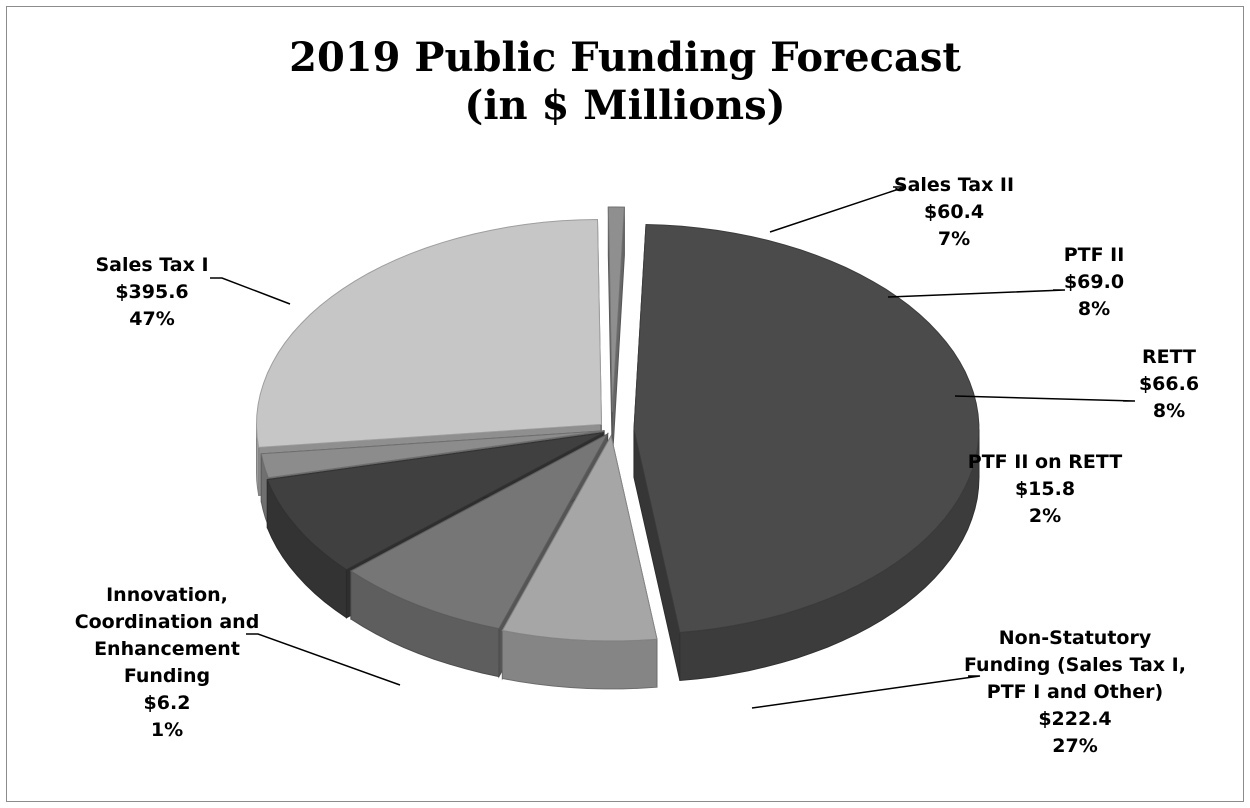 This screenshot has height=808, width=1250. Describe the element at coordinates (616, 309) in the screenshot. I see `slice-innovation` at that location.